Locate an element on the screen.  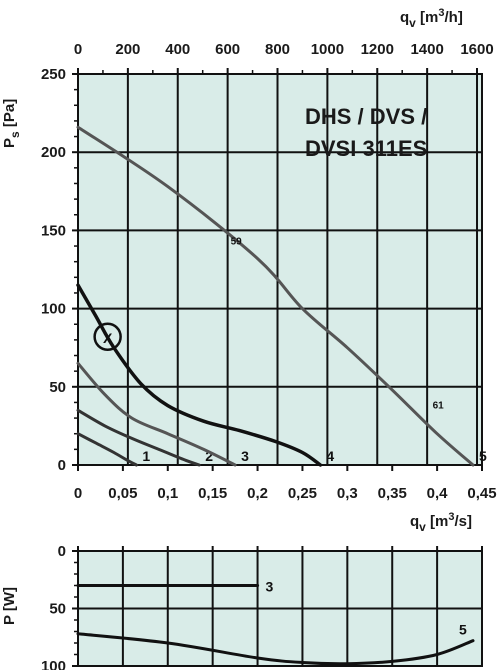
svg-text: Ps [Pa] is located at coordinates (11, 123).